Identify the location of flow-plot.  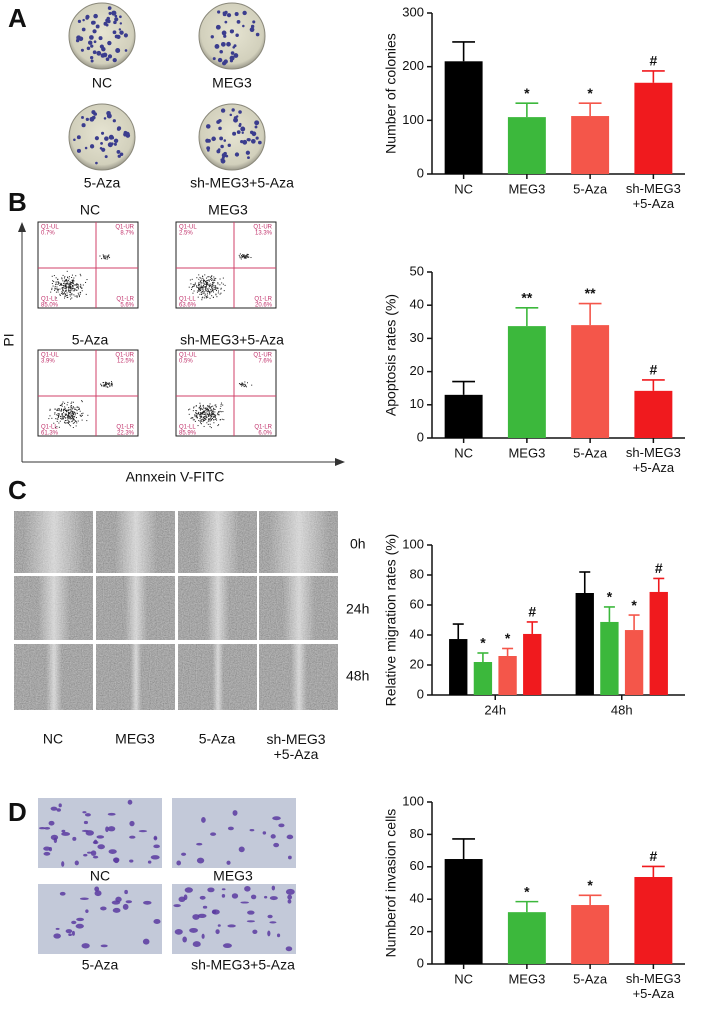
(226, 393).